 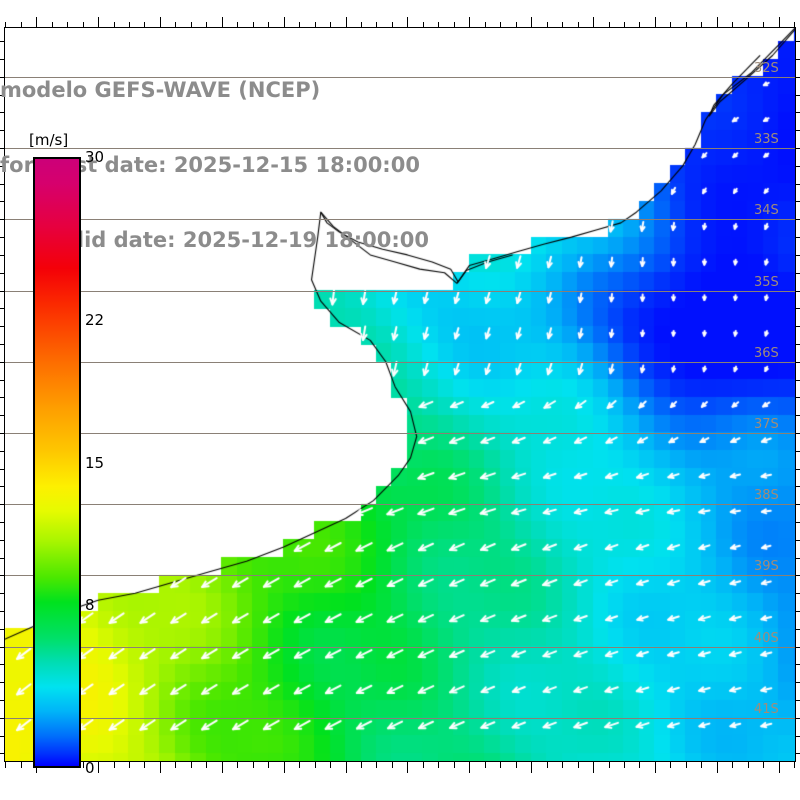 I want to click on title-forecast-date: forecast date: 2025-12-15 18:00:00, so click(x=210, y=165).